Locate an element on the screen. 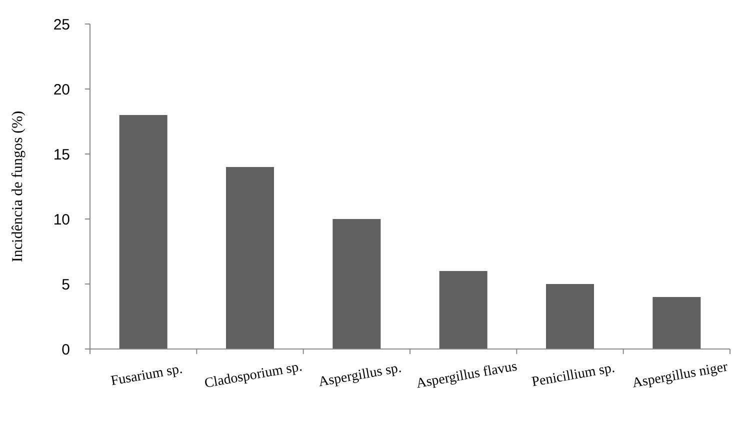 This screenshot has width=734, height=428. y-tick-label: 10 is located at coordinates (61, 219).